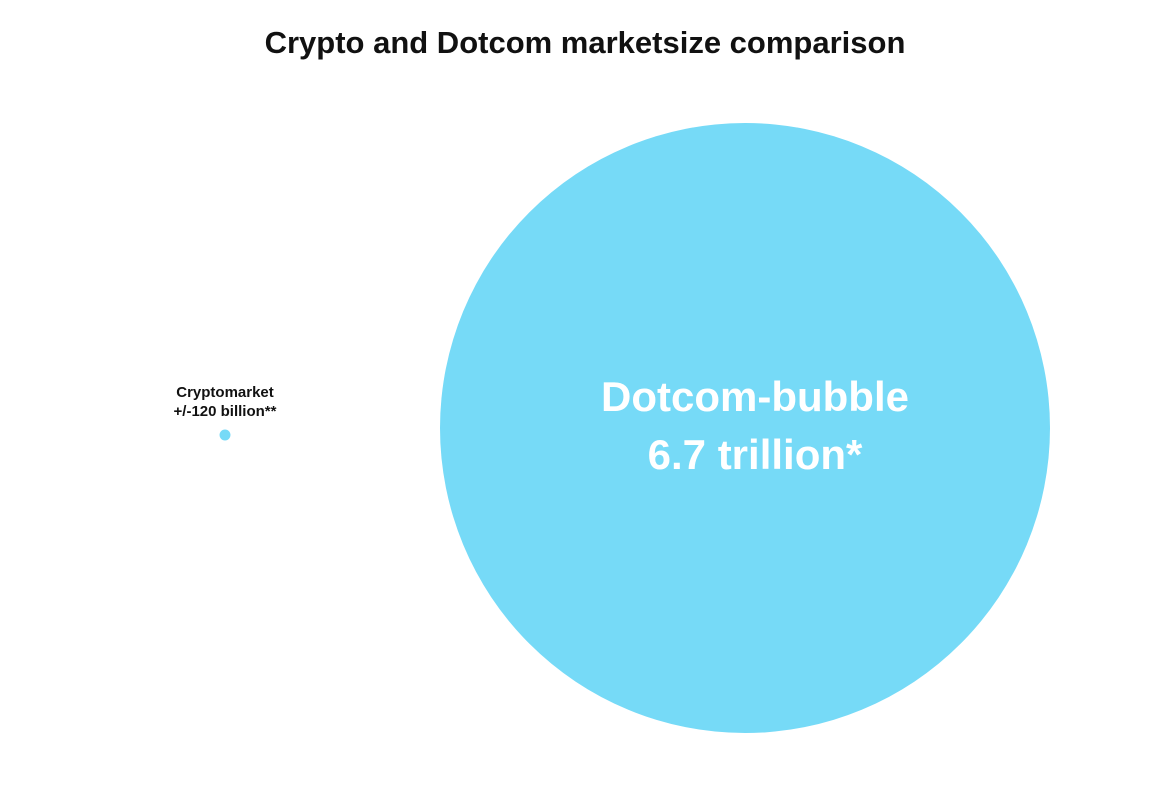 The height and width of the screenshot is (790, 1170). I want to click on value-label: +/-120 billion**, so click(225, 411).